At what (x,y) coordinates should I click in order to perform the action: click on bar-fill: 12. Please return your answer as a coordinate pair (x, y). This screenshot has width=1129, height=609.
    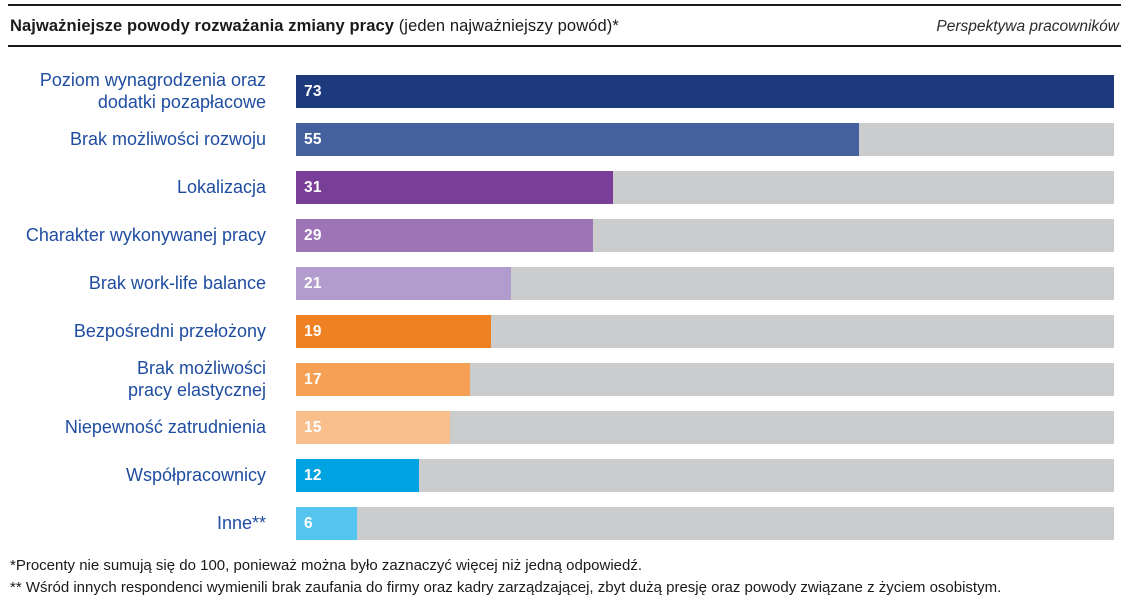
    Looking at the image, I should click on (357, 475).